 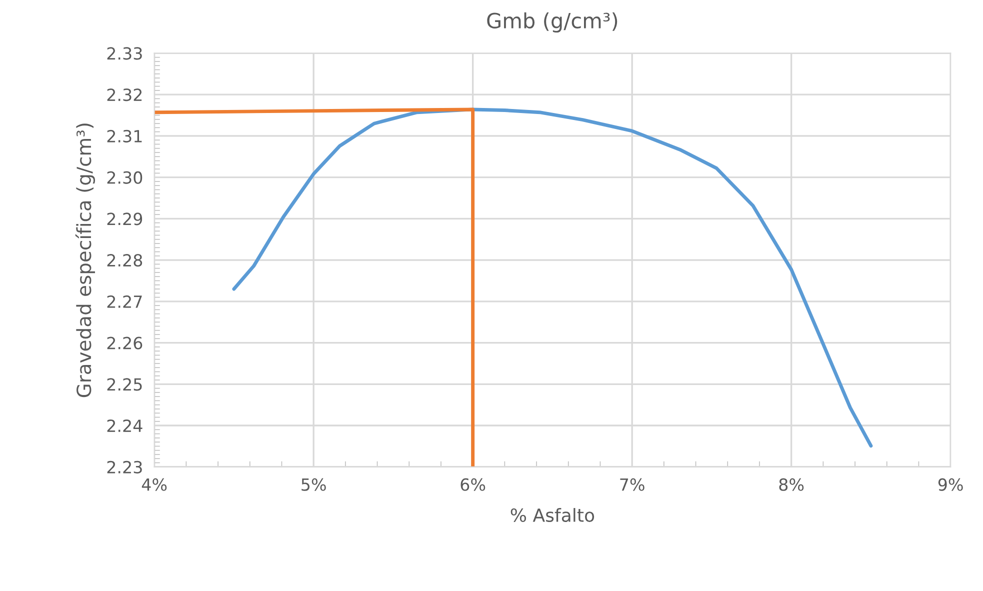 What do you see at coordinates (314, 484) in the screenshot?
I see `x-tick-label: 5%` at bounding box center [314, 484].